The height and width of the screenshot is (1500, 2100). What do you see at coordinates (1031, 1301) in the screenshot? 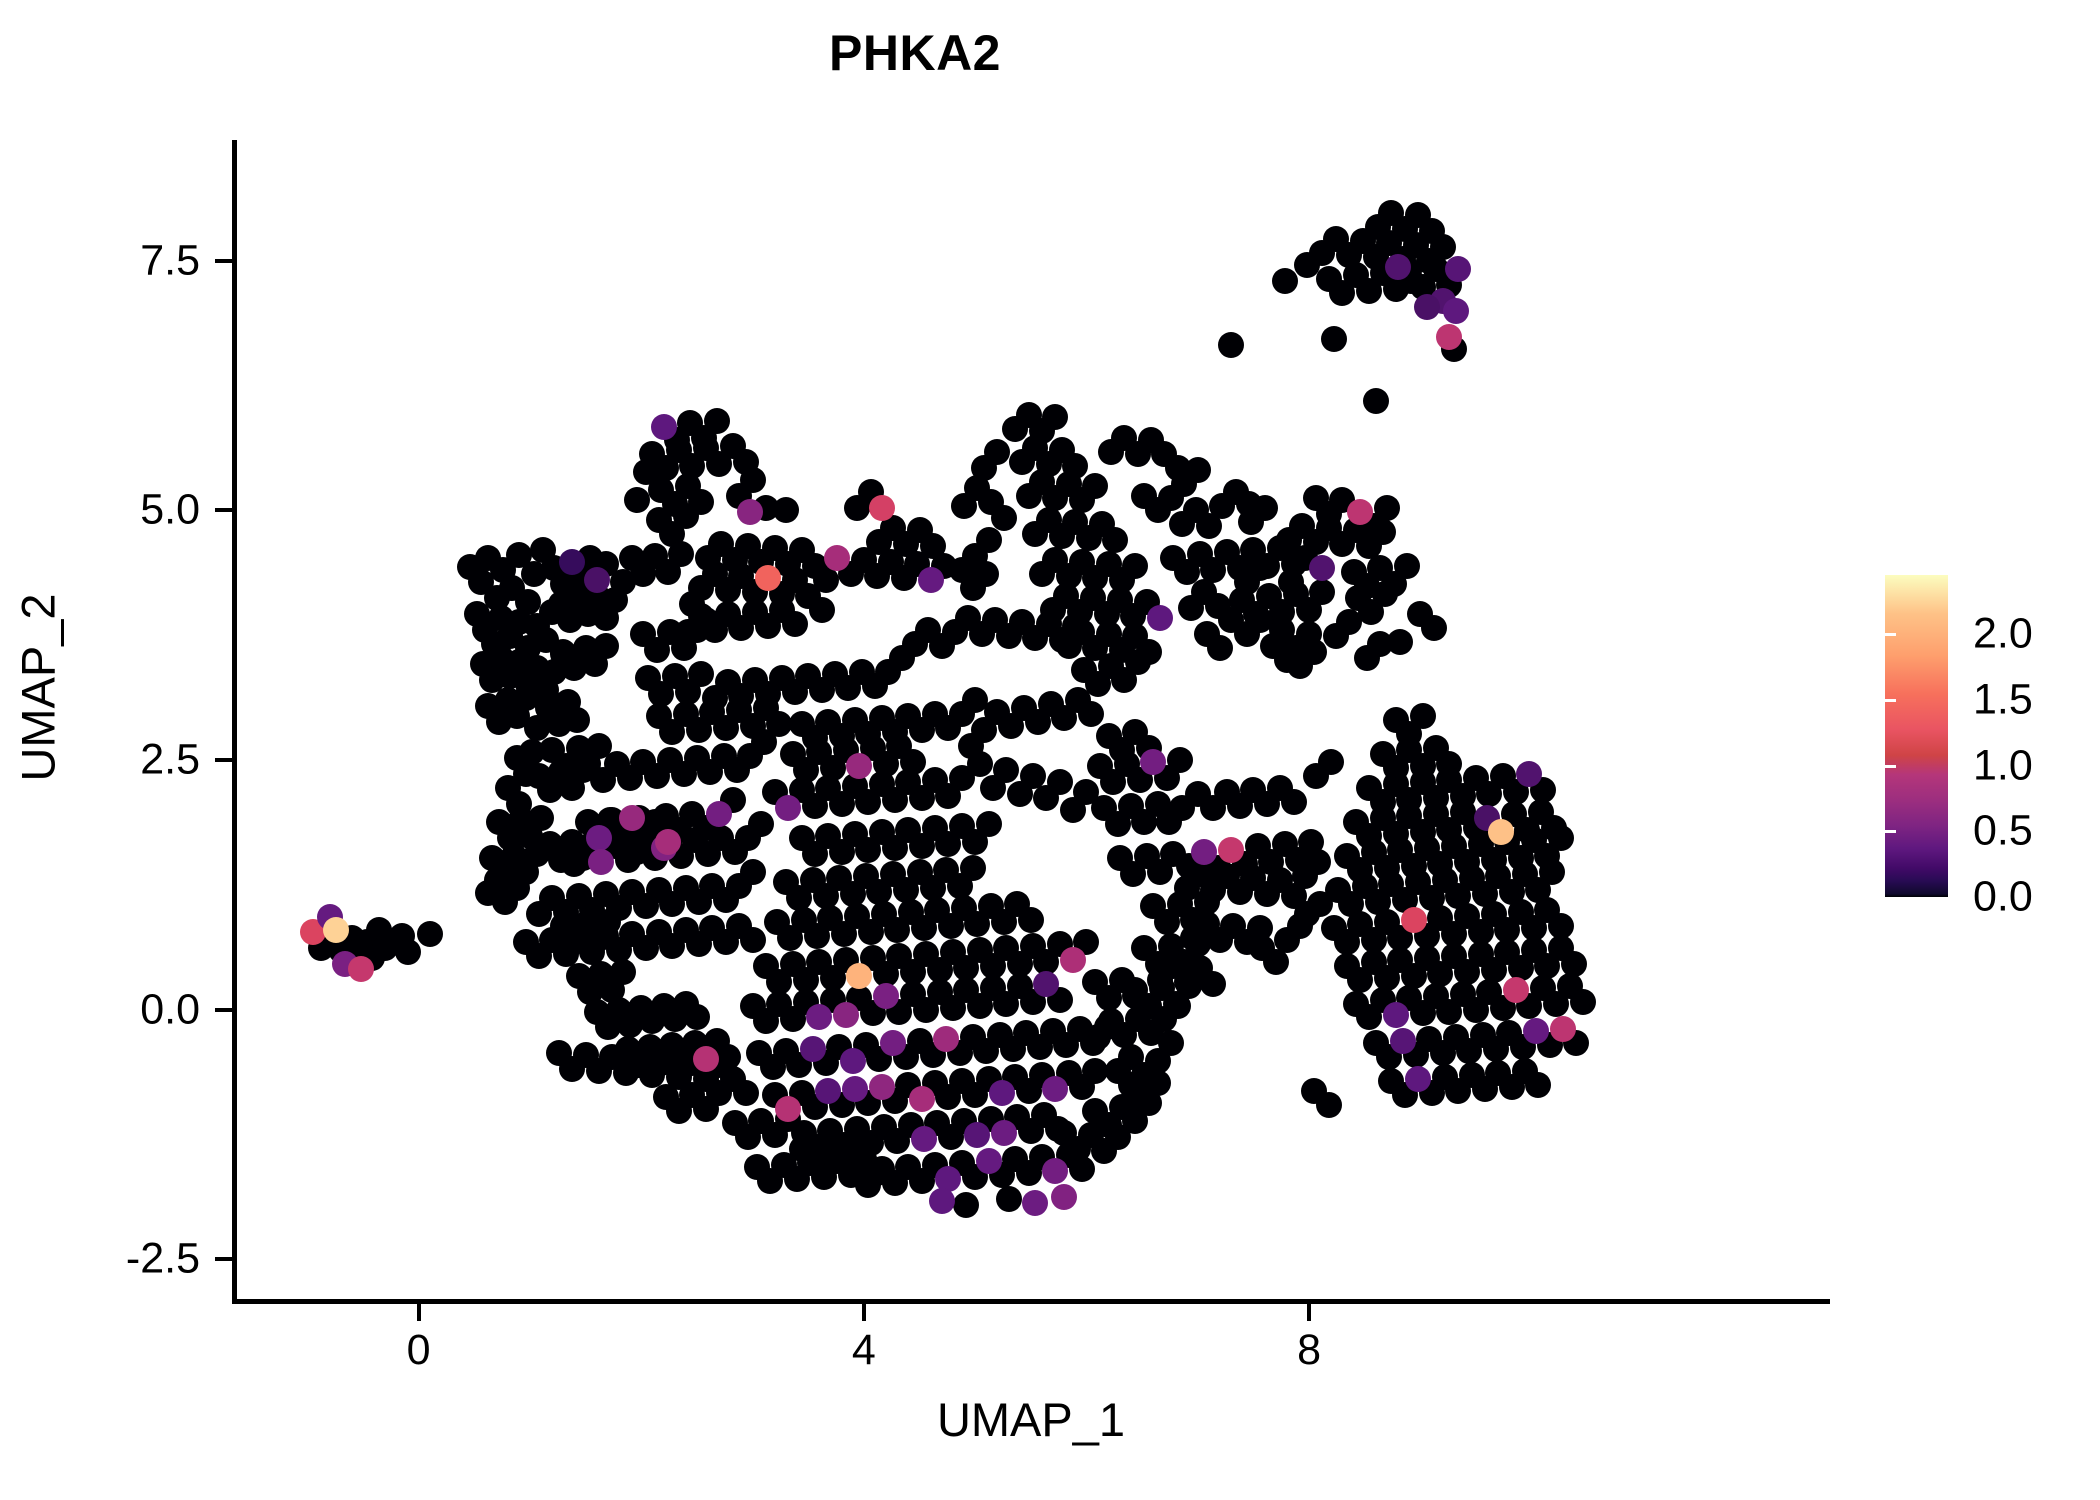
I see `x-axis-line` at bounding box center [1031, 1301].